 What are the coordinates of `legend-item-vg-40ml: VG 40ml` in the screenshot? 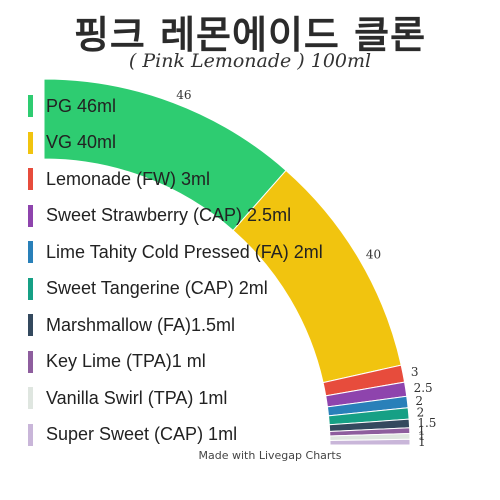 It's located at (175, 143).